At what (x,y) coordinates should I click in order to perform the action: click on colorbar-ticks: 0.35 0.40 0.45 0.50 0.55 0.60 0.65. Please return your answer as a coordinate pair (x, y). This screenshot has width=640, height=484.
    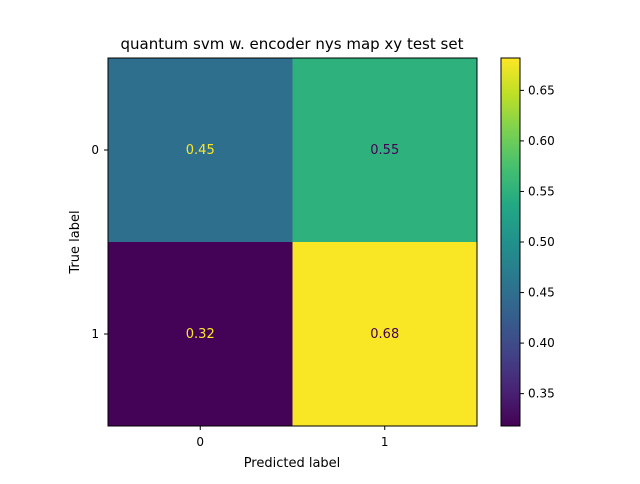
    Looking at the image, I should click on (537, 242).